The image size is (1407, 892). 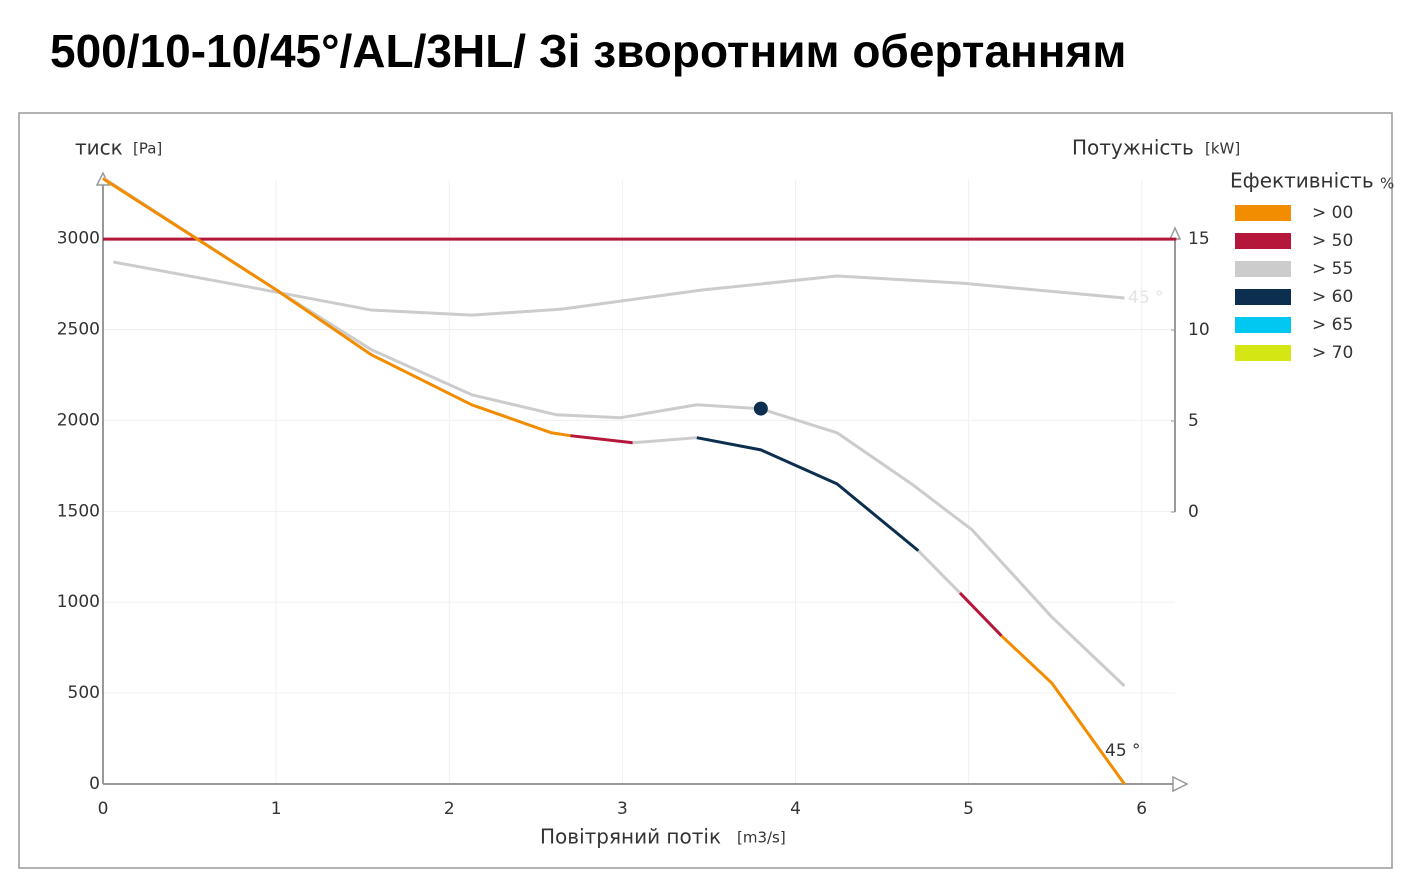 I want to click on y-tick-label: 500, so click(x=84, y=693).